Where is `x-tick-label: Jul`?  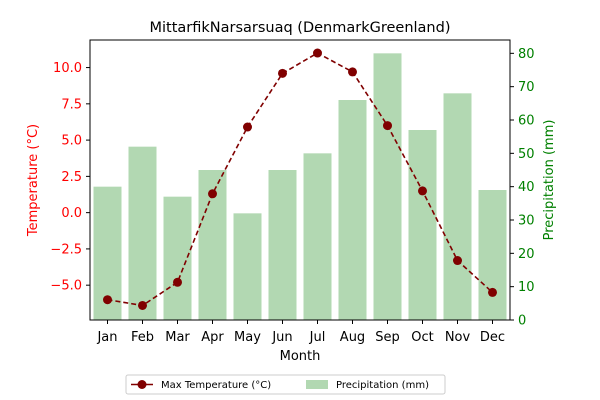
x-tick-label: Jul is located at coordinates (317, 337).